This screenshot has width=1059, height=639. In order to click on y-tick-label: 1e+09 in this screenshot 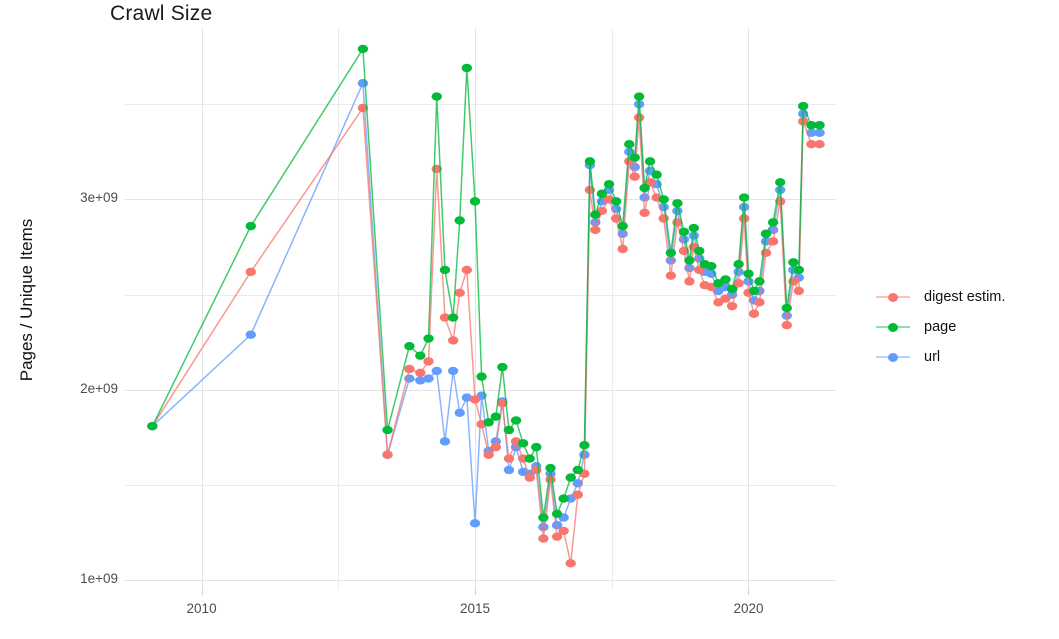, I will do `click(99, 579)`.